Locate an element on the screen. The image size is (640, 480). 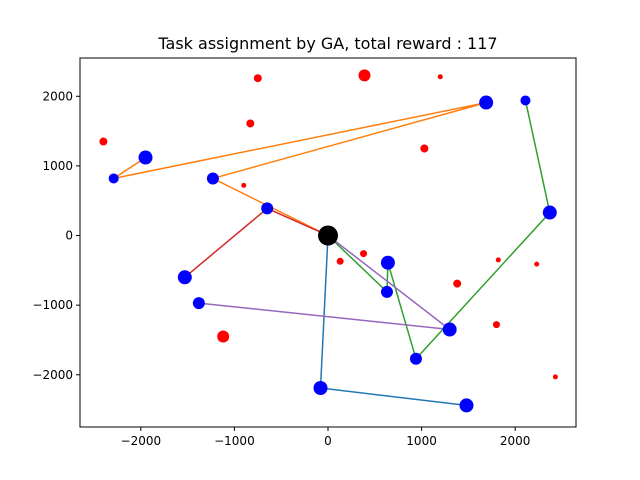
y-tick-label: 2000 is located at coordinates (57, 96).